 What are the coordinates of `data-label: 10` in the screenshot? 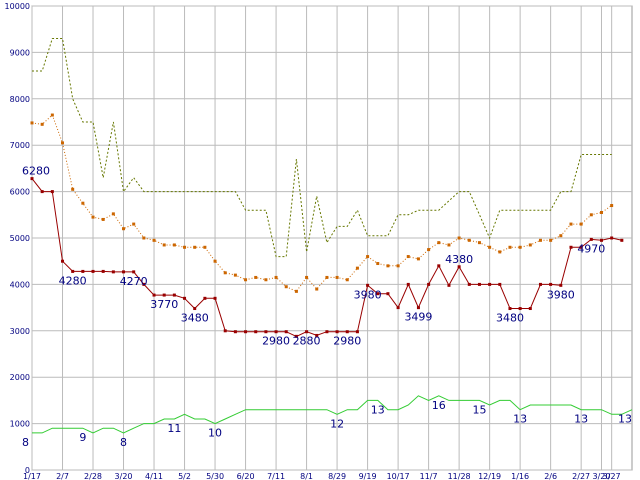 It's located at (215, 433).